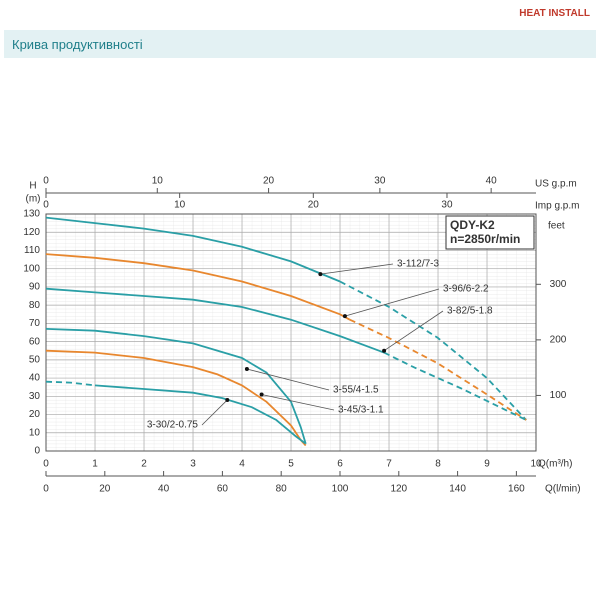 The height and width of the screenshot is (600, 600). What do you see at coordinates (472, 225) in the screenshot?
I see `spec-title: QDY-K2` at bounding box center [472, 225].